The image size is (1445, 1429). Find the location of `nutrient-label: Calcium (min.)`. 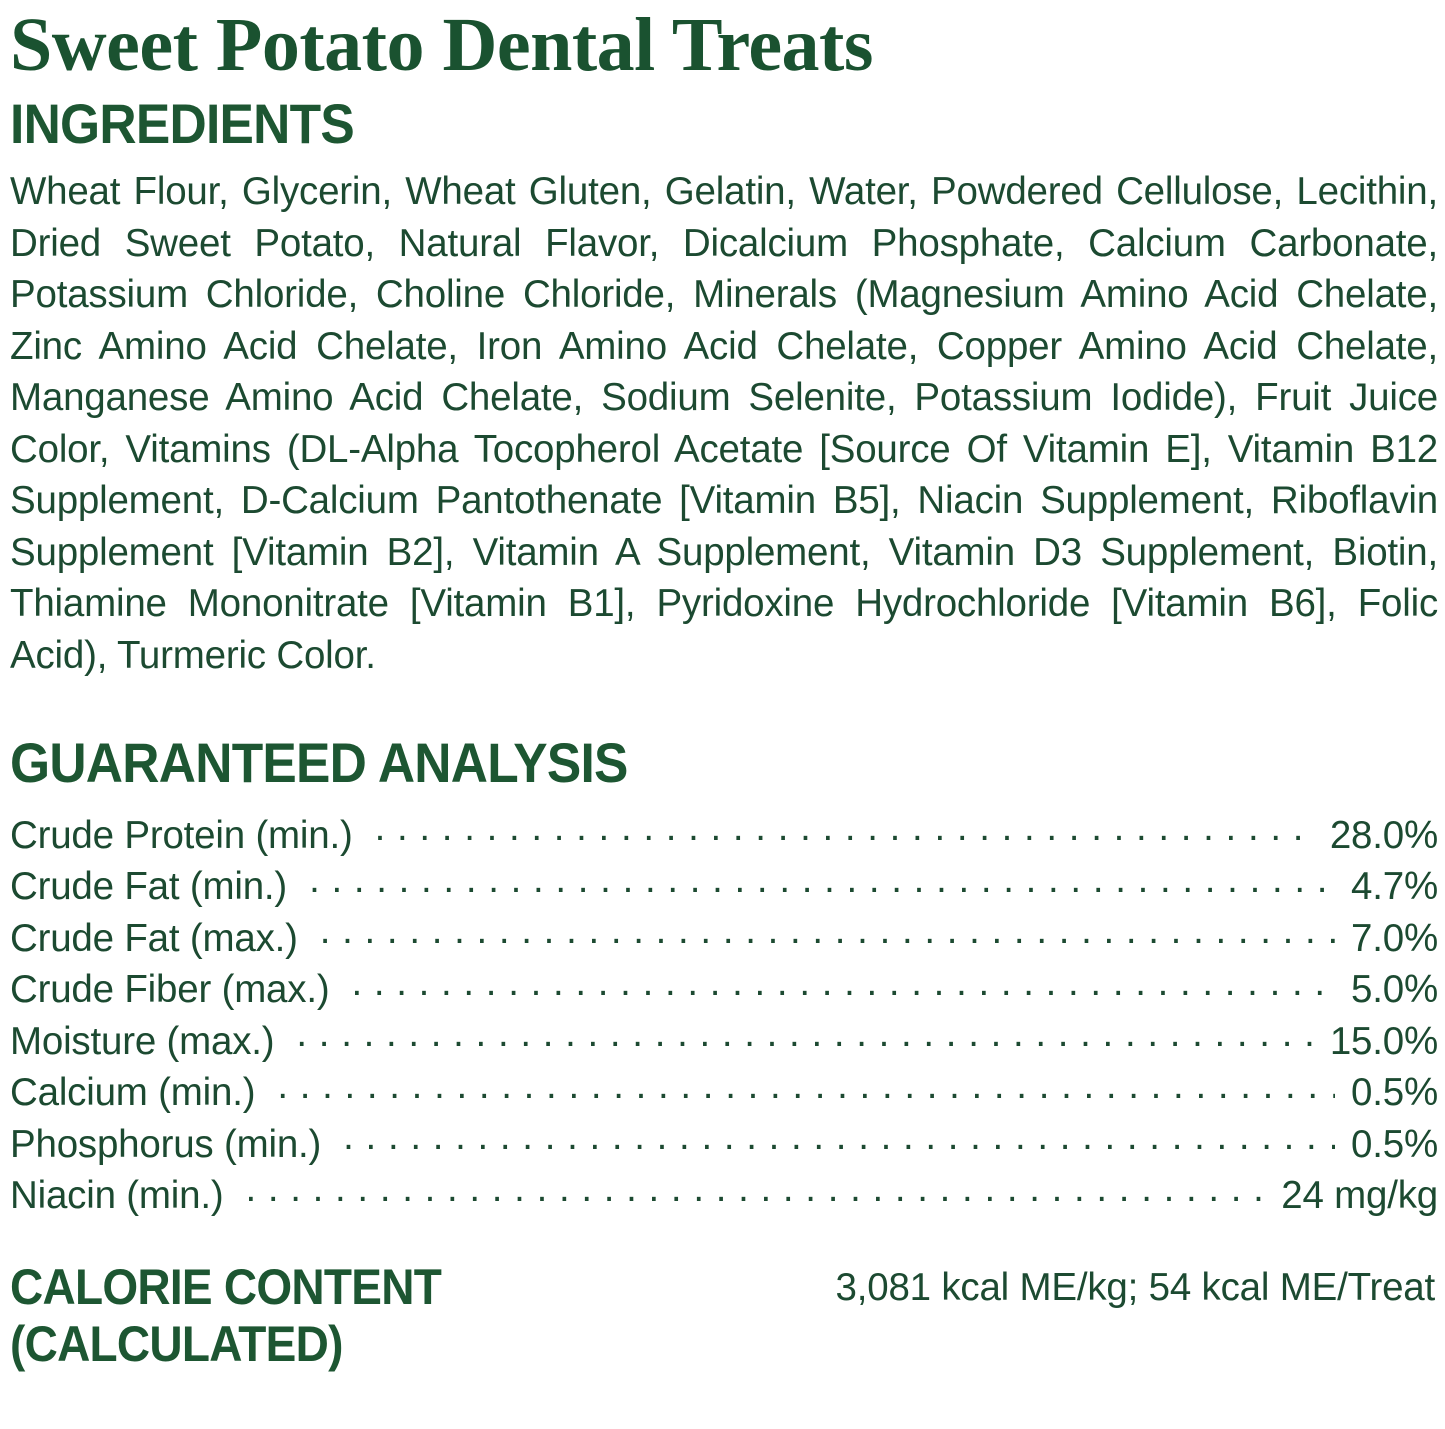

nutrient-label: Calcium (min.) is located at coordinates (133, 1092).